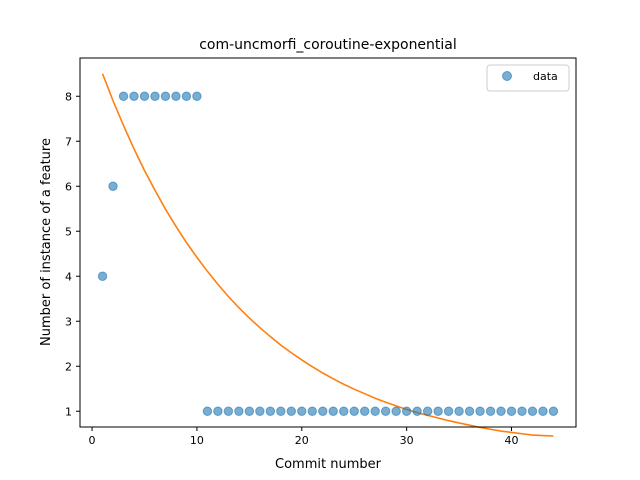  I want to click on y-tick-label-4: 4, so click(68, 276).